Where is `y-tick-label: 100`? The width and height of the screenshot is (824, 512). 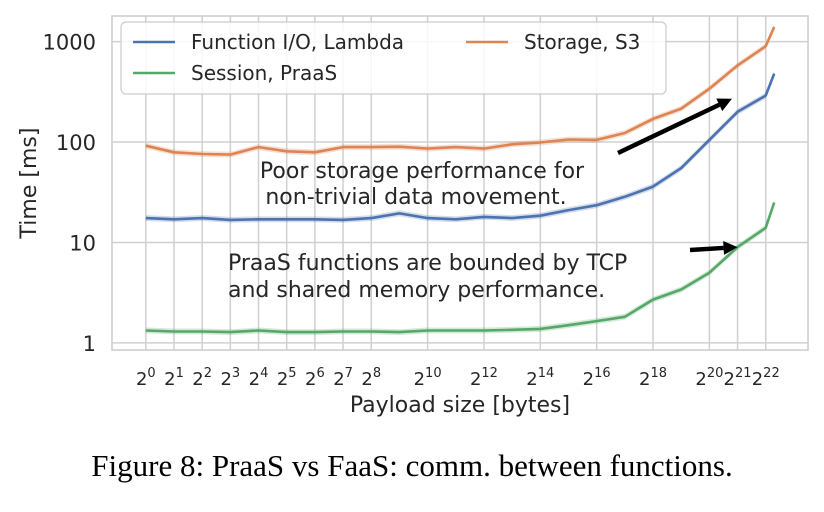
y-tick-label: 100 is located at coordinates (76, 143).